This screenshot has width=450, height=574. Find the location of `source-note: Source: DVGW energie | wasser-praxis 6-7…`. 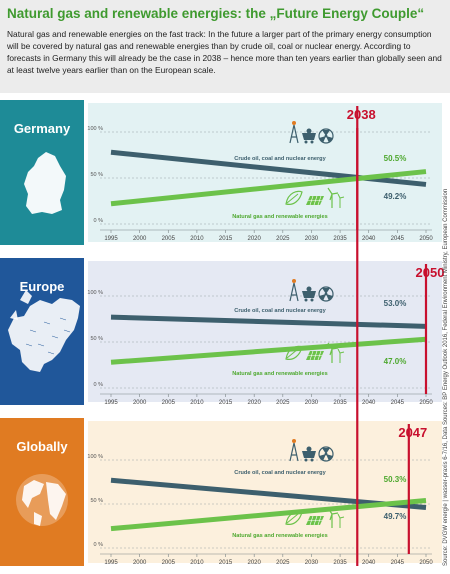

source-note: Source: DVGW energie | wasser-praxis 6-7… is located at coordinates (446, 377).